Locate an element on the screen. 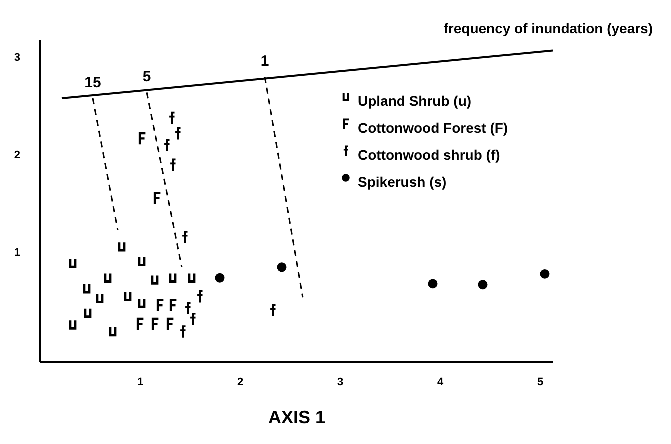 The width and height of the screenshot is (671, 444). y-tick-label: 2 is located at coordinates (17, 156).